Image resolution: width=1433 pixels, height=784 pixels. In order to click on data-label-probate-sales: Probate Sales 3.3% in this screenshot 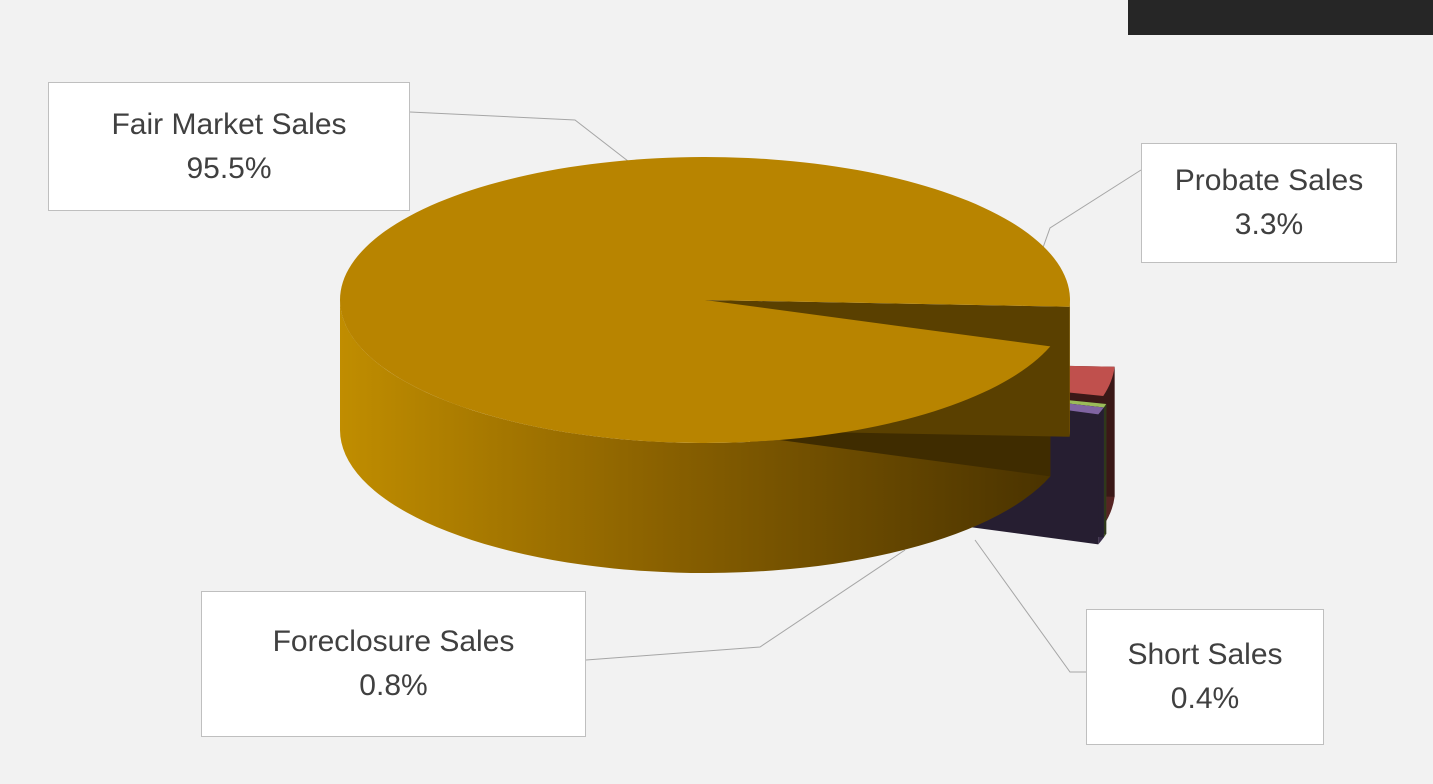, I will do `click(1269, 203)`.